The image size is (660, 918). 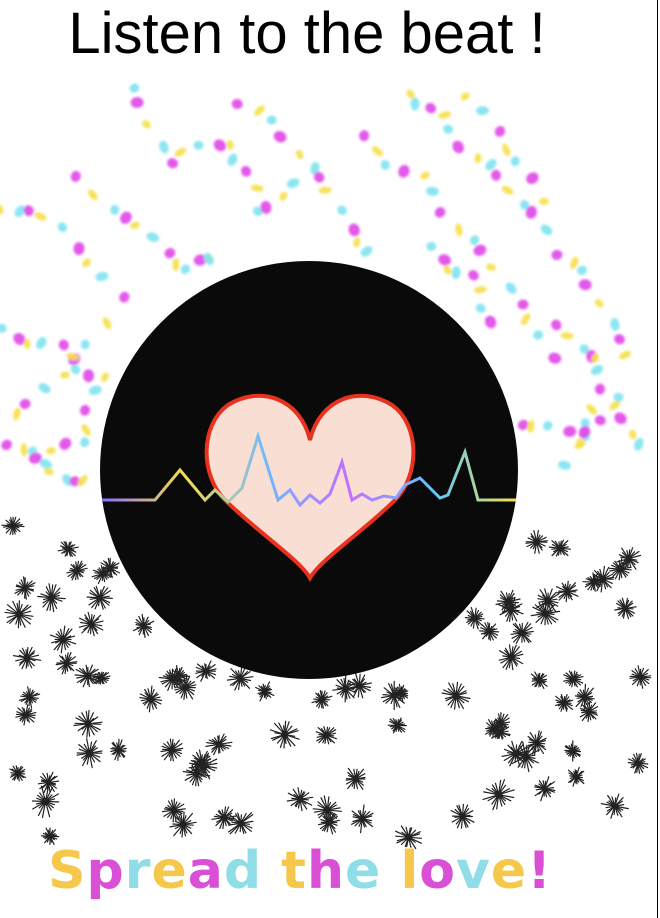 What do you see at coordinates (307, 33) in the screenshot?
I see `poster-title: Listen to the beat !` at bounding box center [307, 33].